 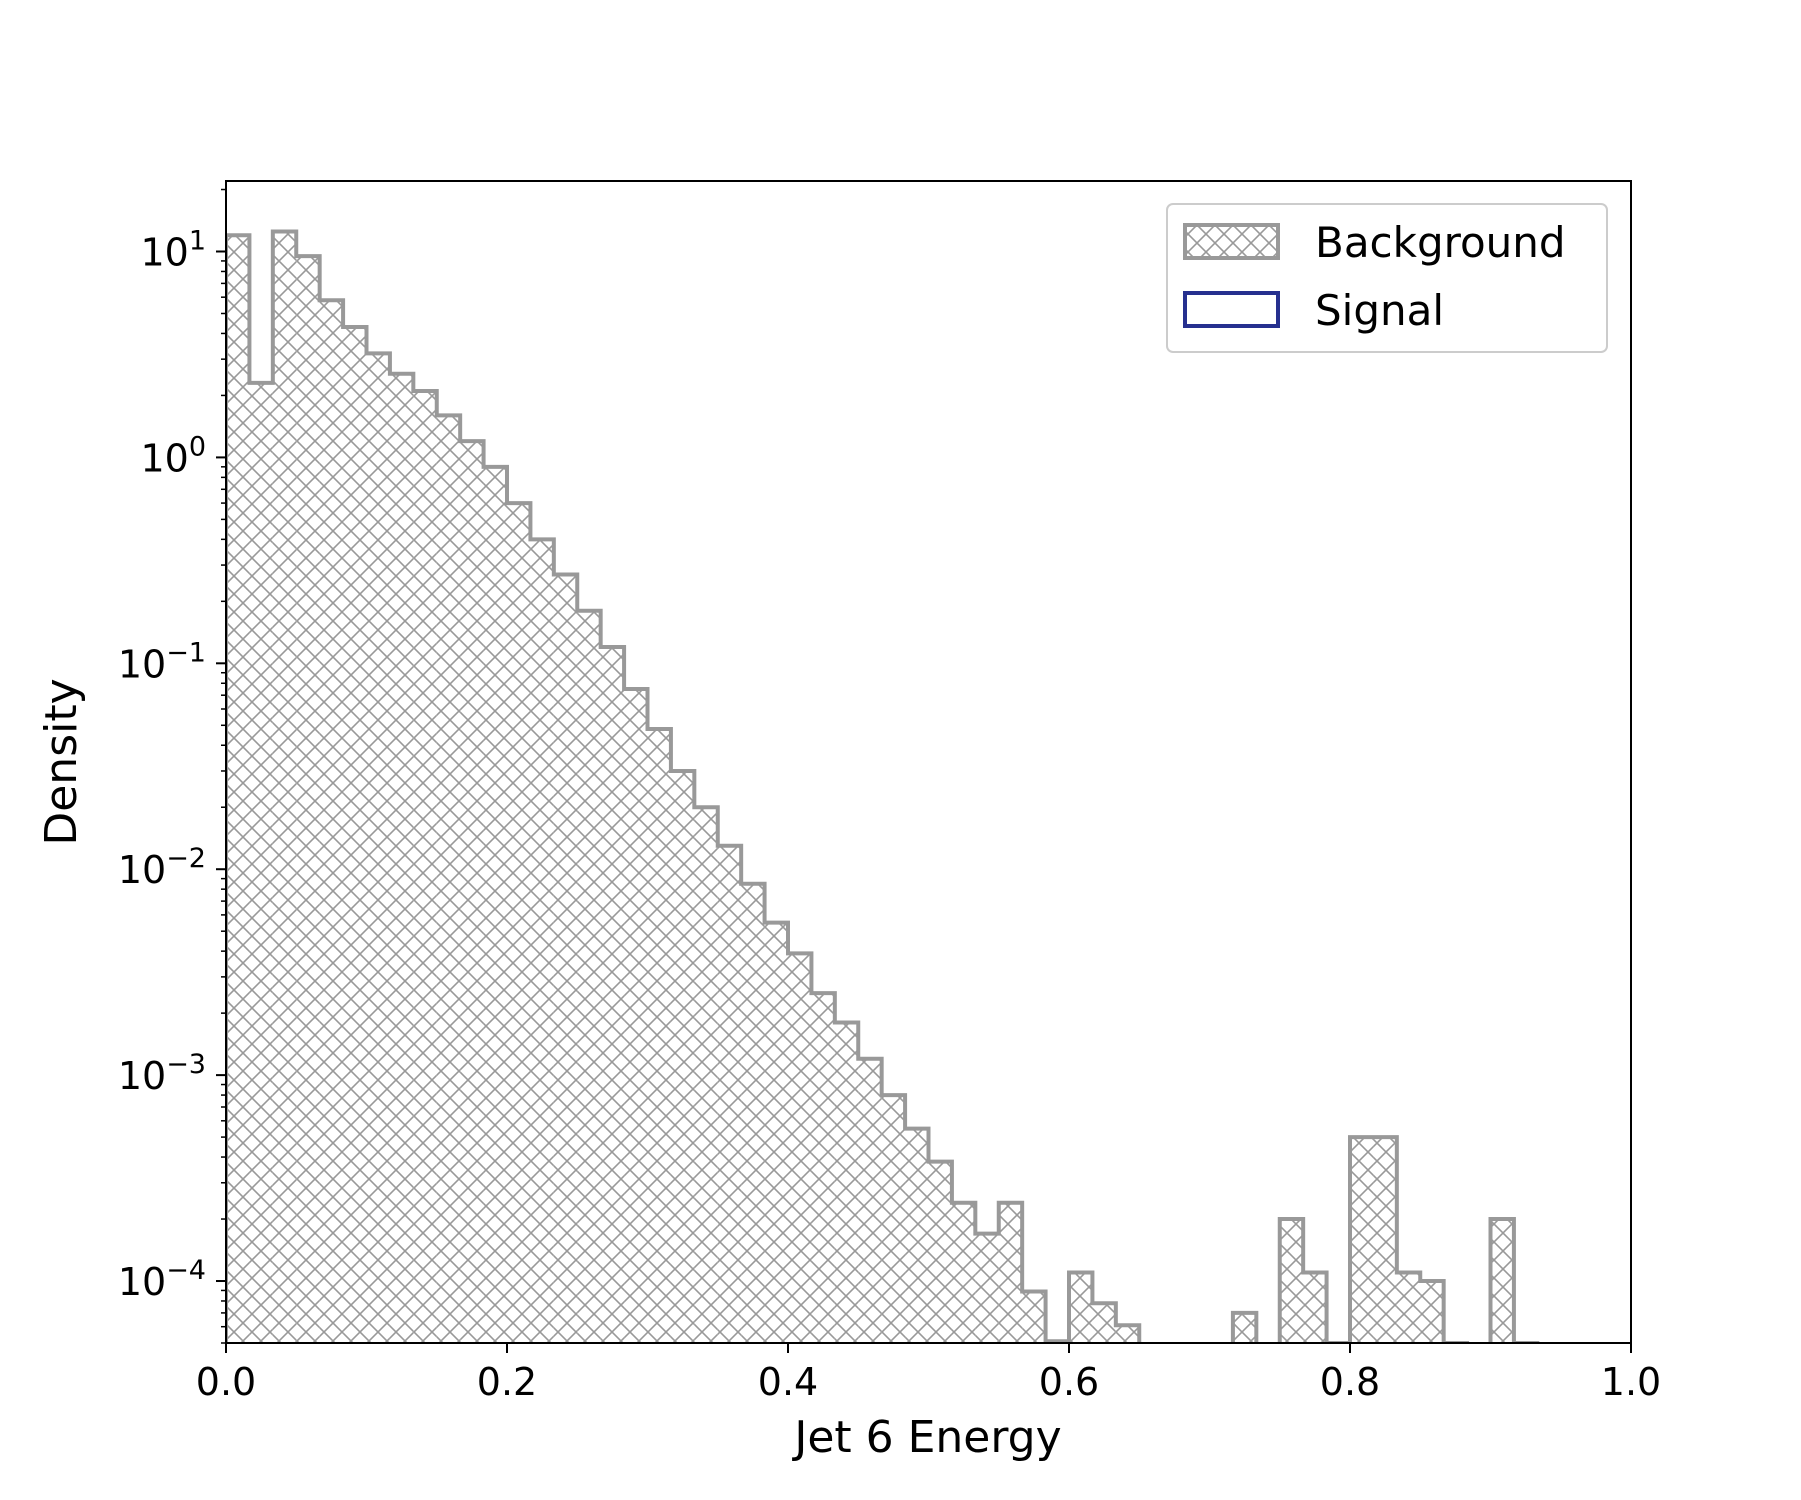 What do you see at coordinates (173, 250) in the screenshot?
I see `y-tick-label: 10¹` at bounding box center [173, 250].